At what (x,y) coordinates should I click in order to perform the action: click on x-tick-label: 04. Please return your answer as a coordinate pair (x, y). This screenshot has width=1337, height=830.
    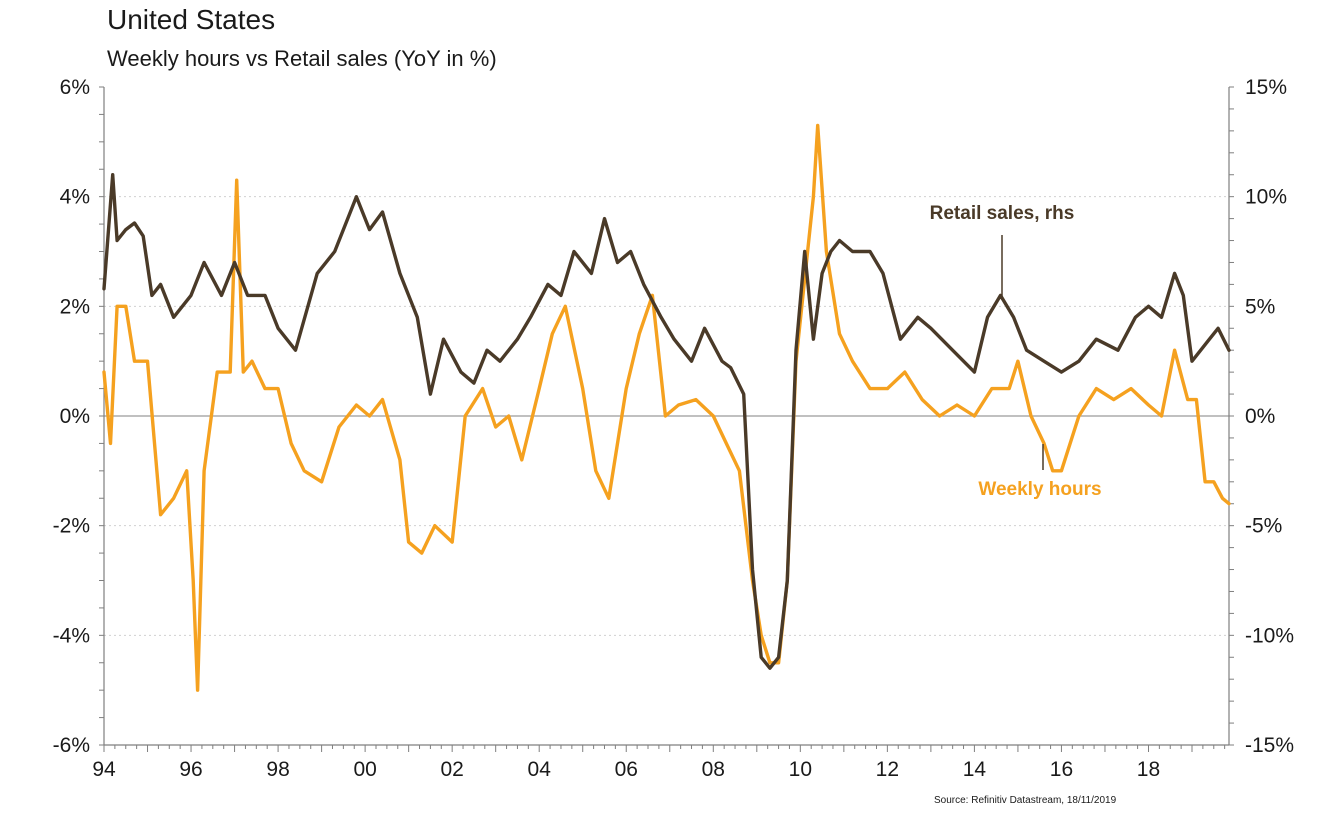
    Looking at the image, I should click on (540, 769).